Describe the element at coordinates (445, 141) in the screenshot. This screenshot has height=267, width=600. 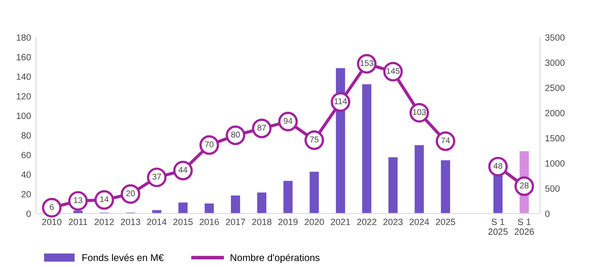
I see `data-label: 74` at that location.